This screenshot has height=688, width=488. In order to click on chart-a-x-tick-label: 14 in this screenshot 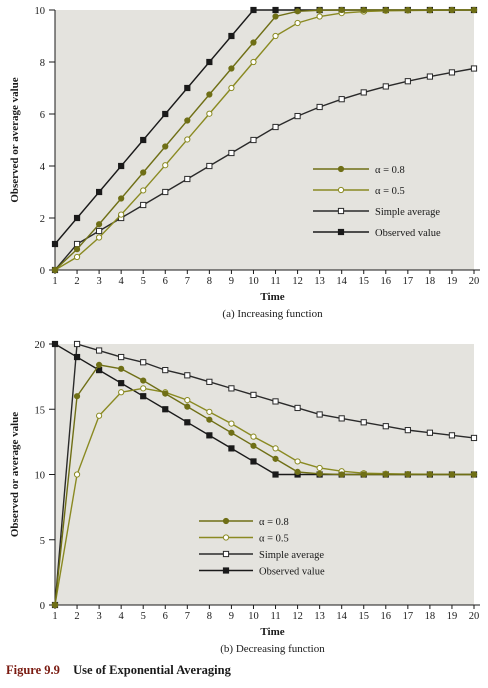, I will do `click(341, 281)`.